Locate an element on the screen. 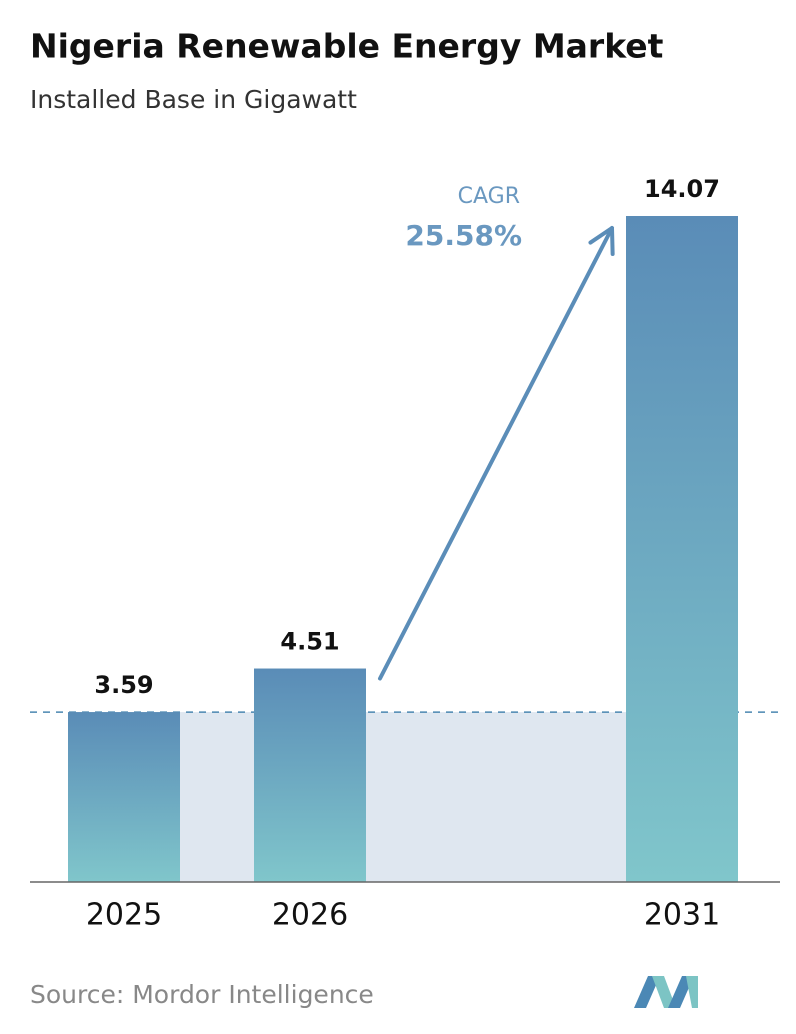 This screenshot has width=796, height=1034. chart-subtitle: Installed Base in Gigawatt is located at coordinates (193, 99).